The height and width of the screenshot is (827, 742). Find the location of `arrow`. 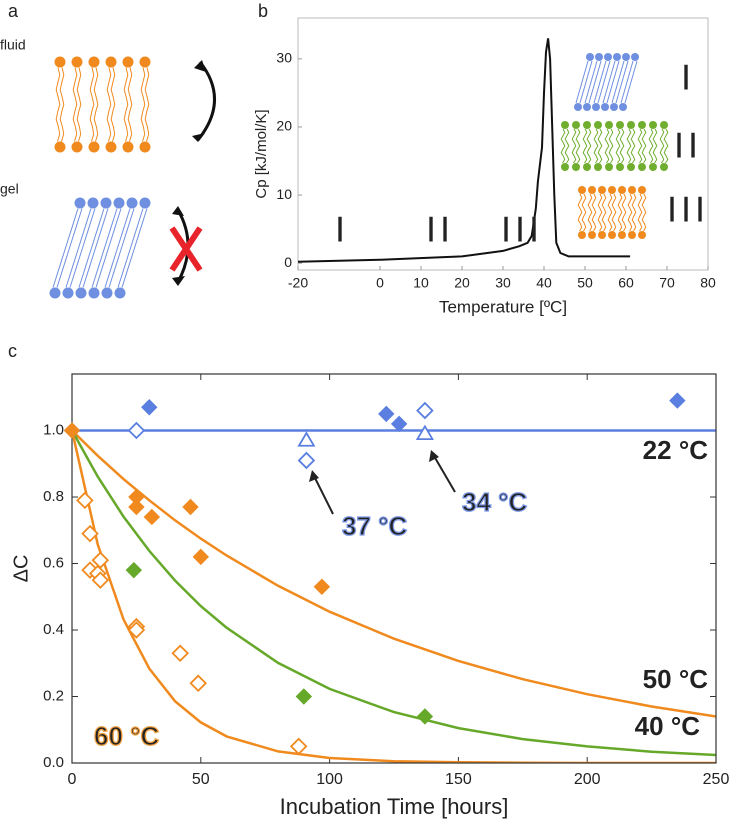

arrow is located at coordinates (384, 485).